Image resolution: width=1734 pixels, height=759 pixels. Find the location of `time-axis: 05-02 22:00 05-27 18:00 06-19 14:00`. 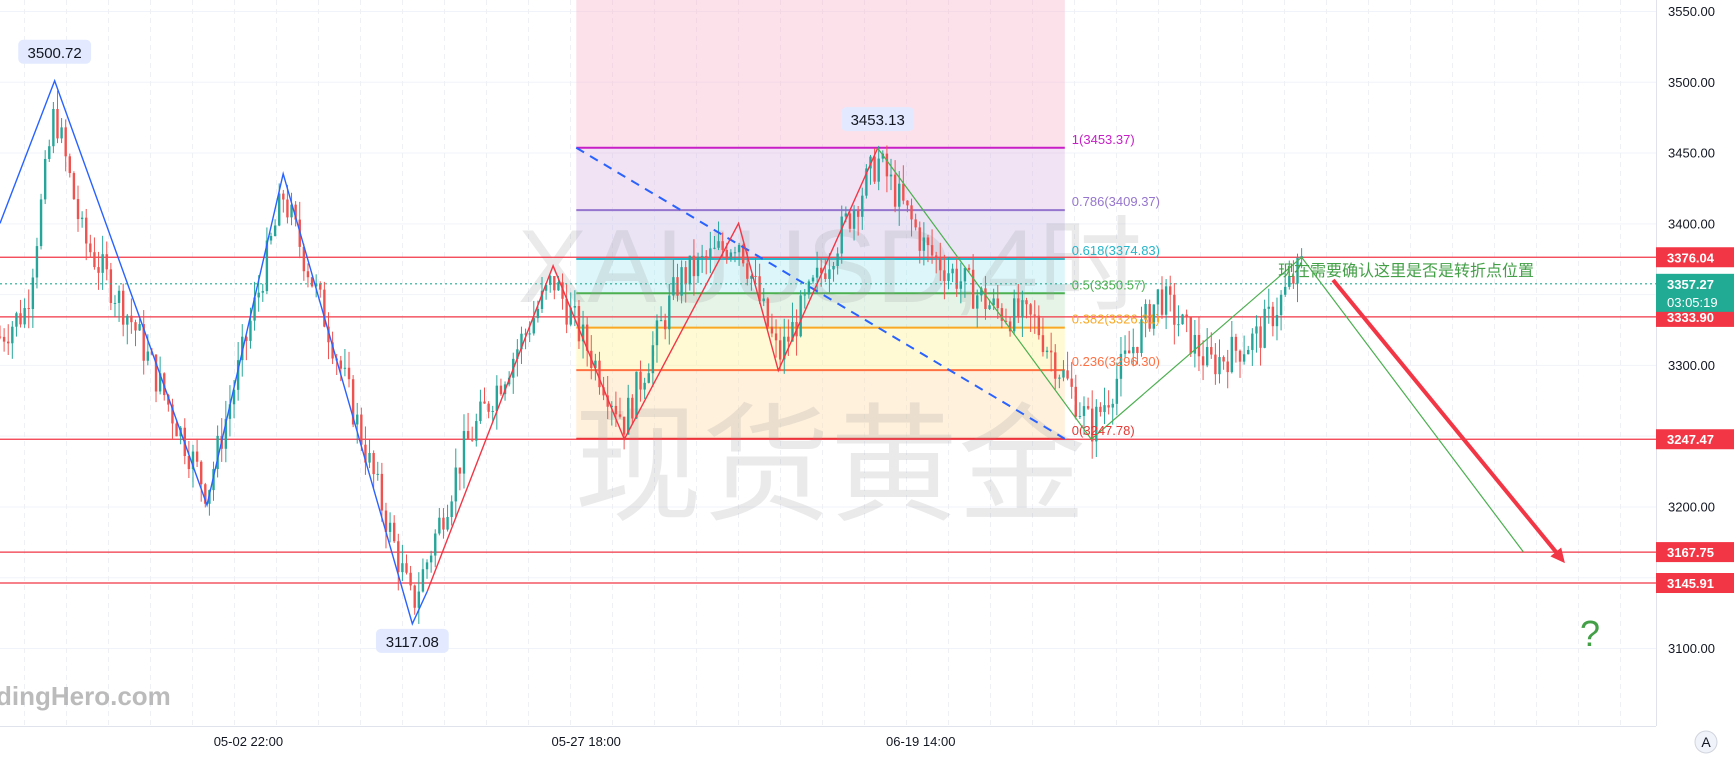

time-axis: 05-02 22:00 05-27 18:00 06-19 14:00 is located at coordinates (585, 741).